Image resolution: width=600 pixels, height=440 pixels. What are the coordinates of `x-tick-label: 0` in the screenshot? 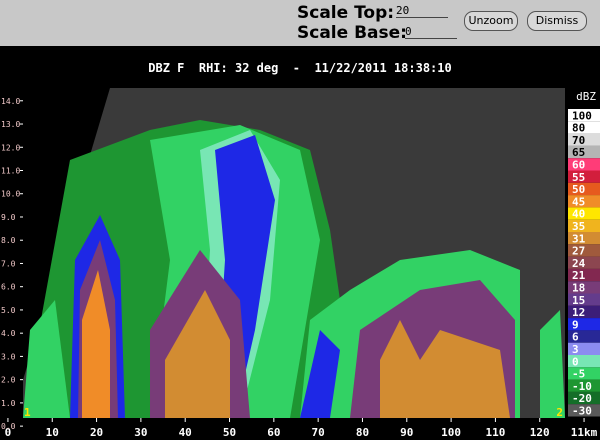 It's located at (8, 432).